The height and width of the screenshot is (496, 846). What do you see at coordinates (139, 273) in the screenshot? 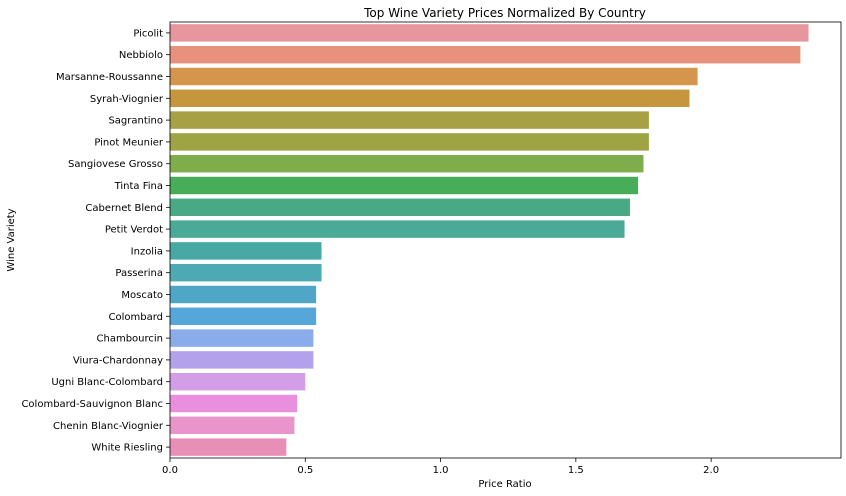
I see `y-tick-label: Passerina` at bounding box center [139, 273].